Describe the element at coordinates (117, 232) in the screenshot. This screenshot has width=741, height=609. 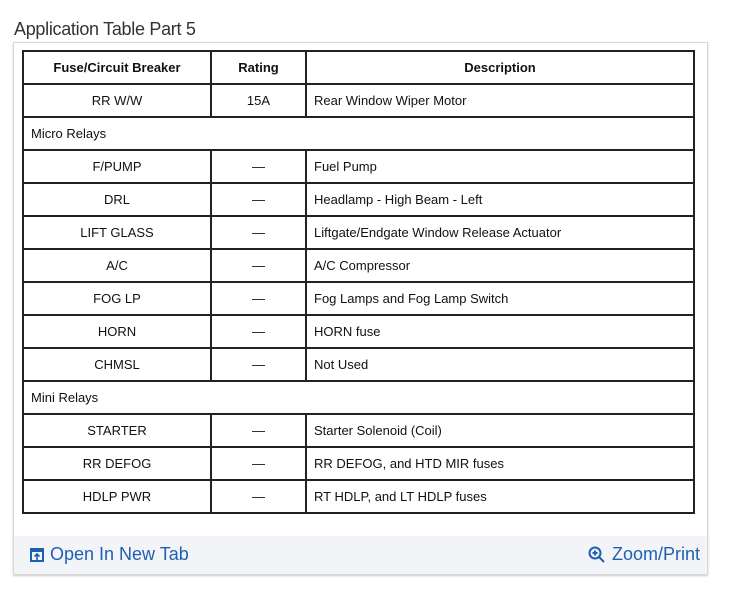
I see `fuse-cell: LIFT GLASS` at that location.